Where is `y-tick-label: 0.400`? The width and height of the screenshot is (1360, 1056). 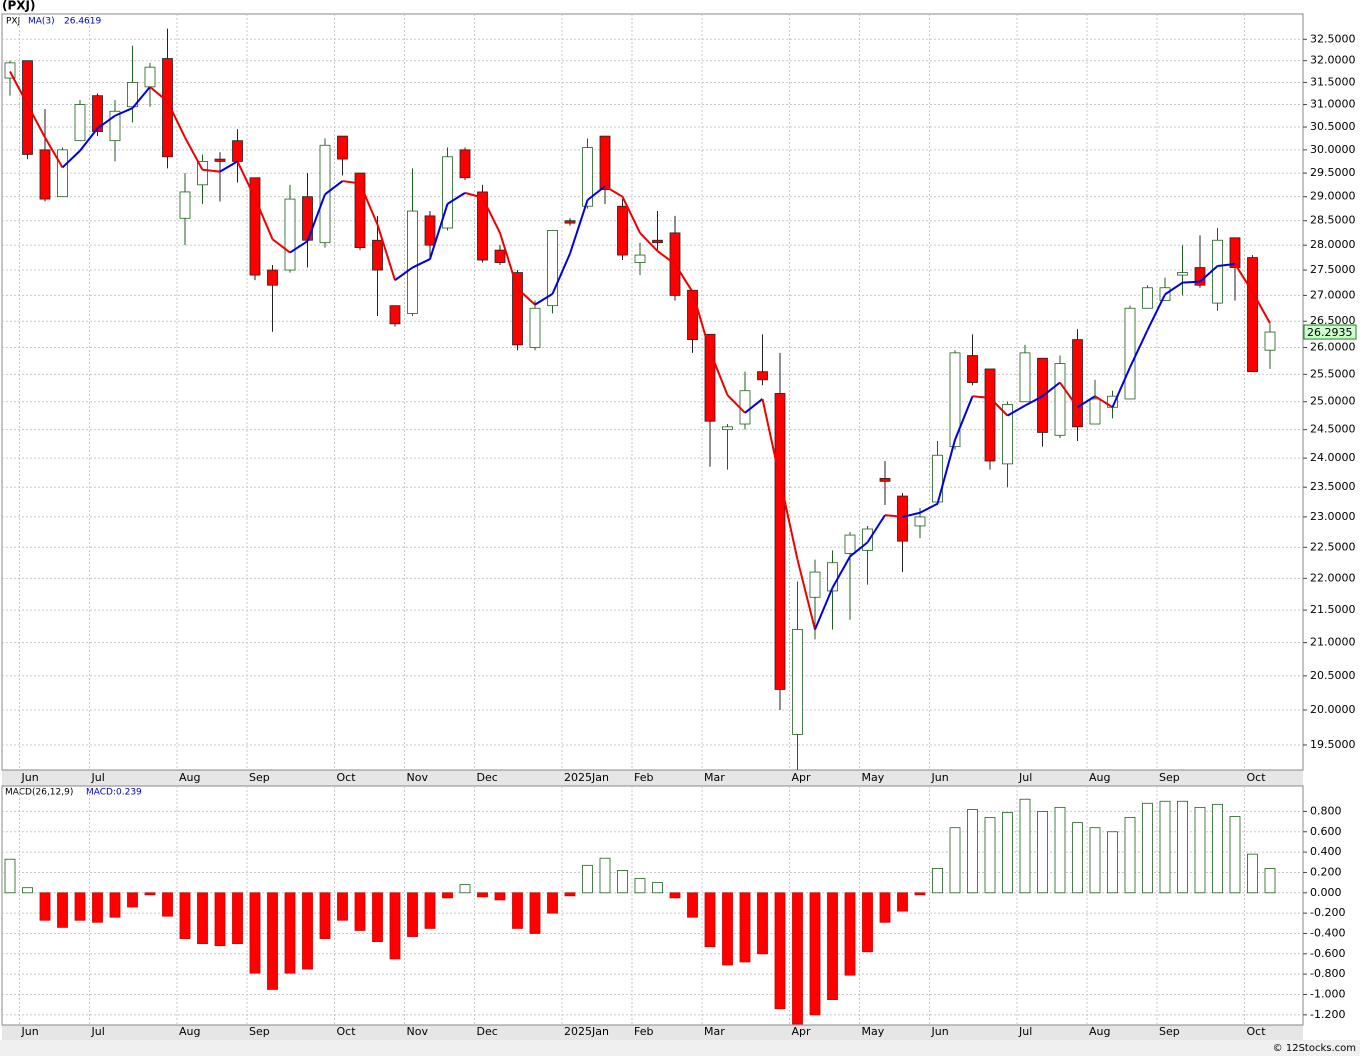 y-tick-label: 0.400 is located at coordinates (1326, 851).